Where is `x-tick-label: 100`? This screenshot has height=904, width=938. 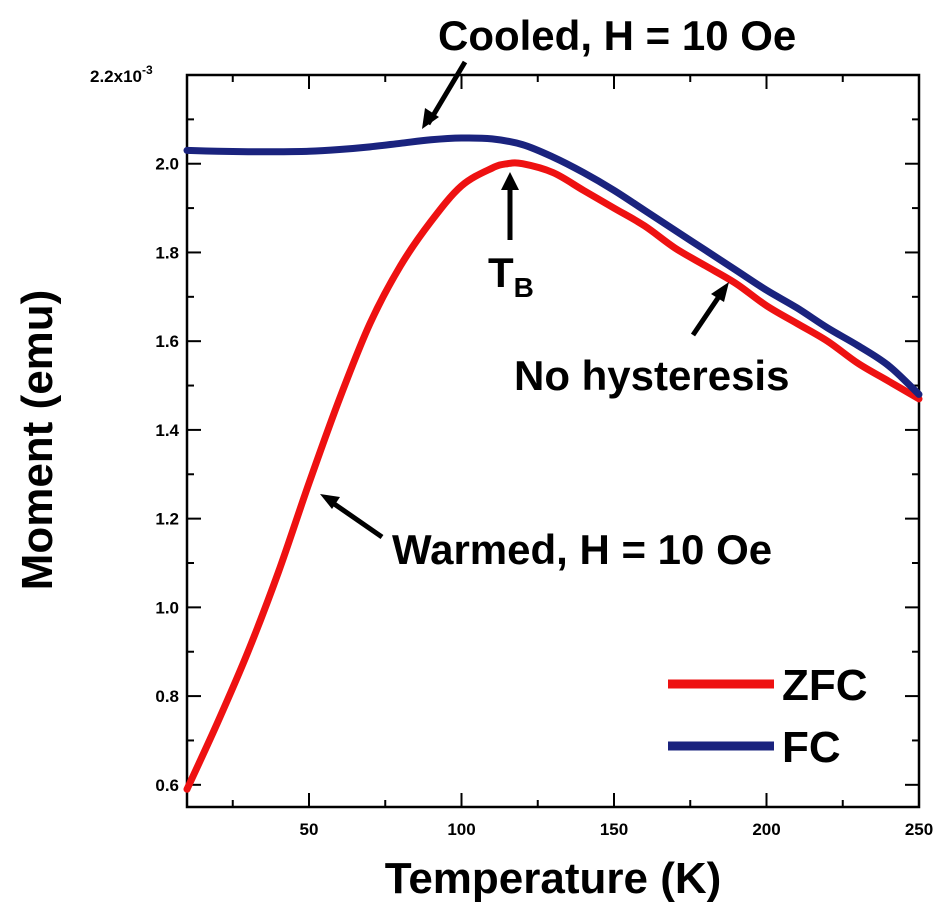 x-tick-label: 100 is located at coordinates (461, 829).